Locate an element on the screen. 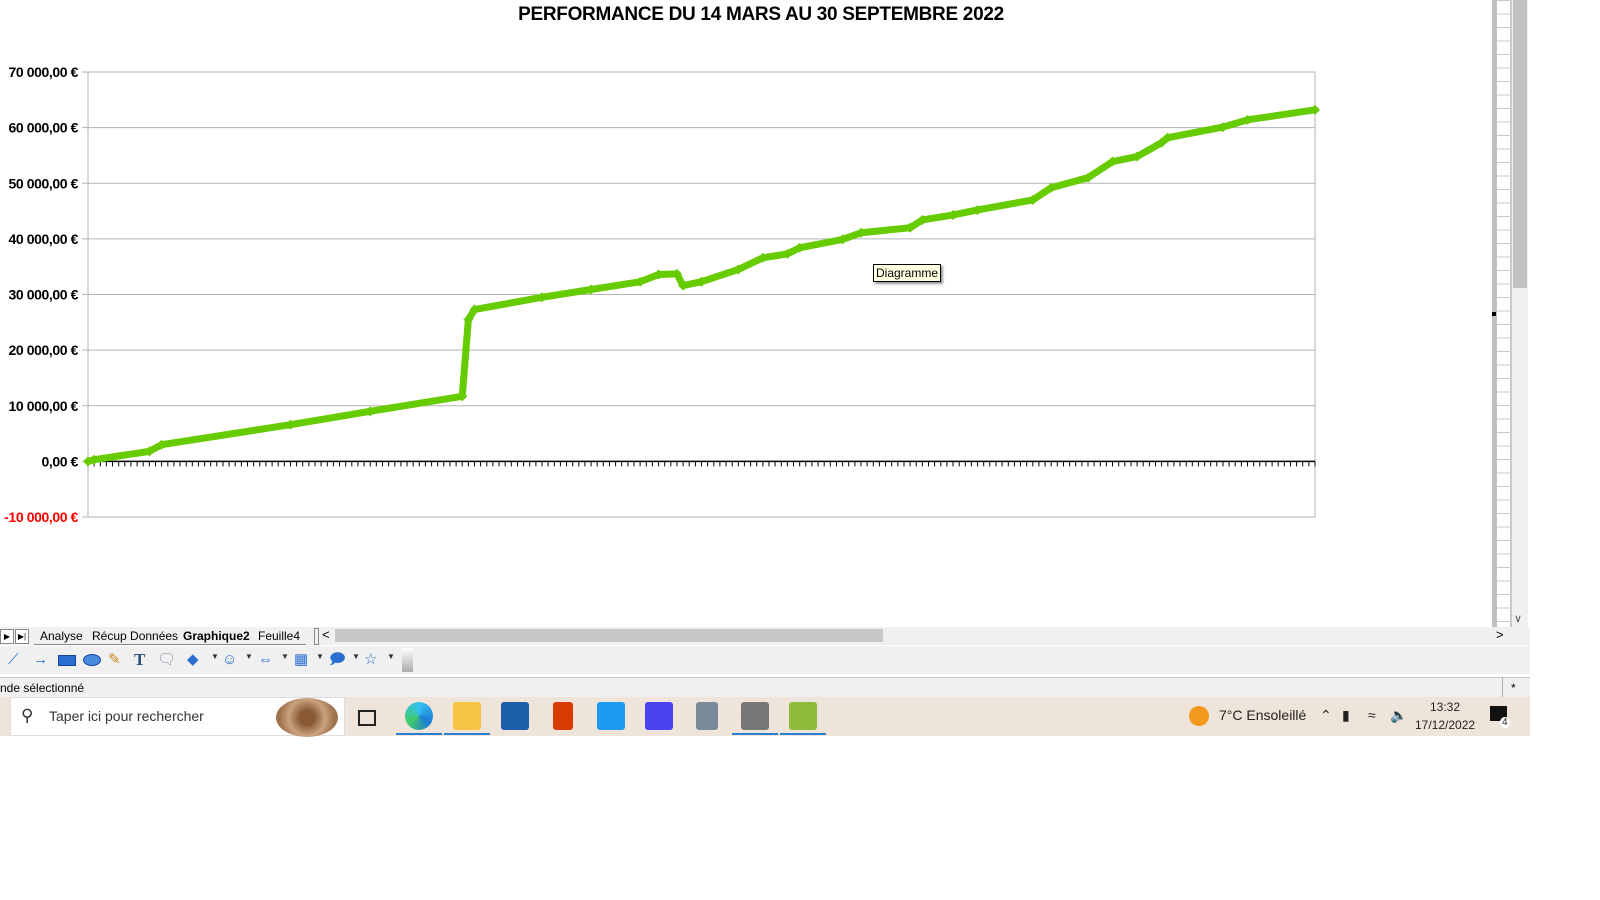 The height and width of the screenshot is (900, 1600). x-axis-ticks is located at coordinates (701, 464).